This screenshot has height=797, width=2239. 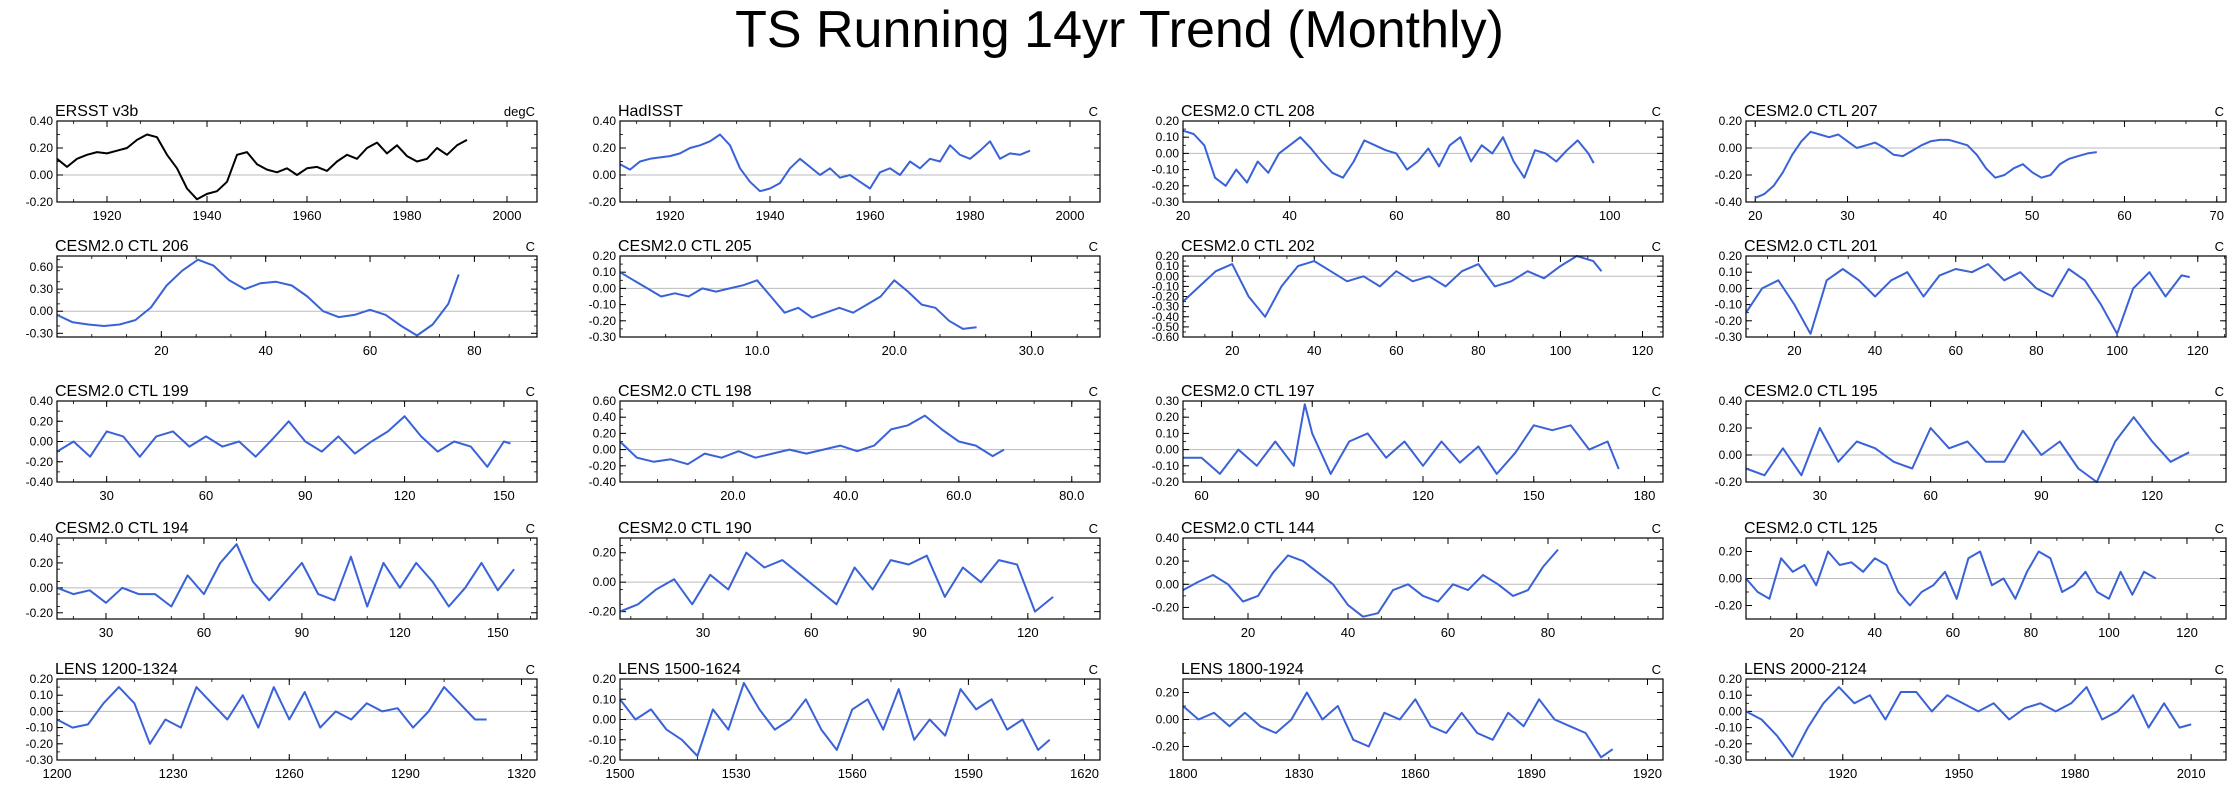 I want to click on y-tick-label: 0.30, so click(x=1168, y=401).